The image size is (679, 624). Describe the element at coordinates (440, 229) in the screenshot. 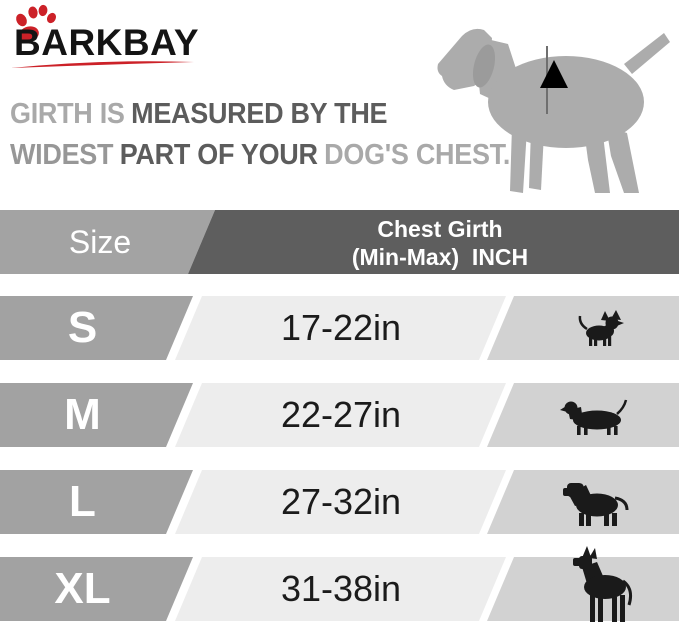

I see `header-girth-line1: Chest Girth` at that location.